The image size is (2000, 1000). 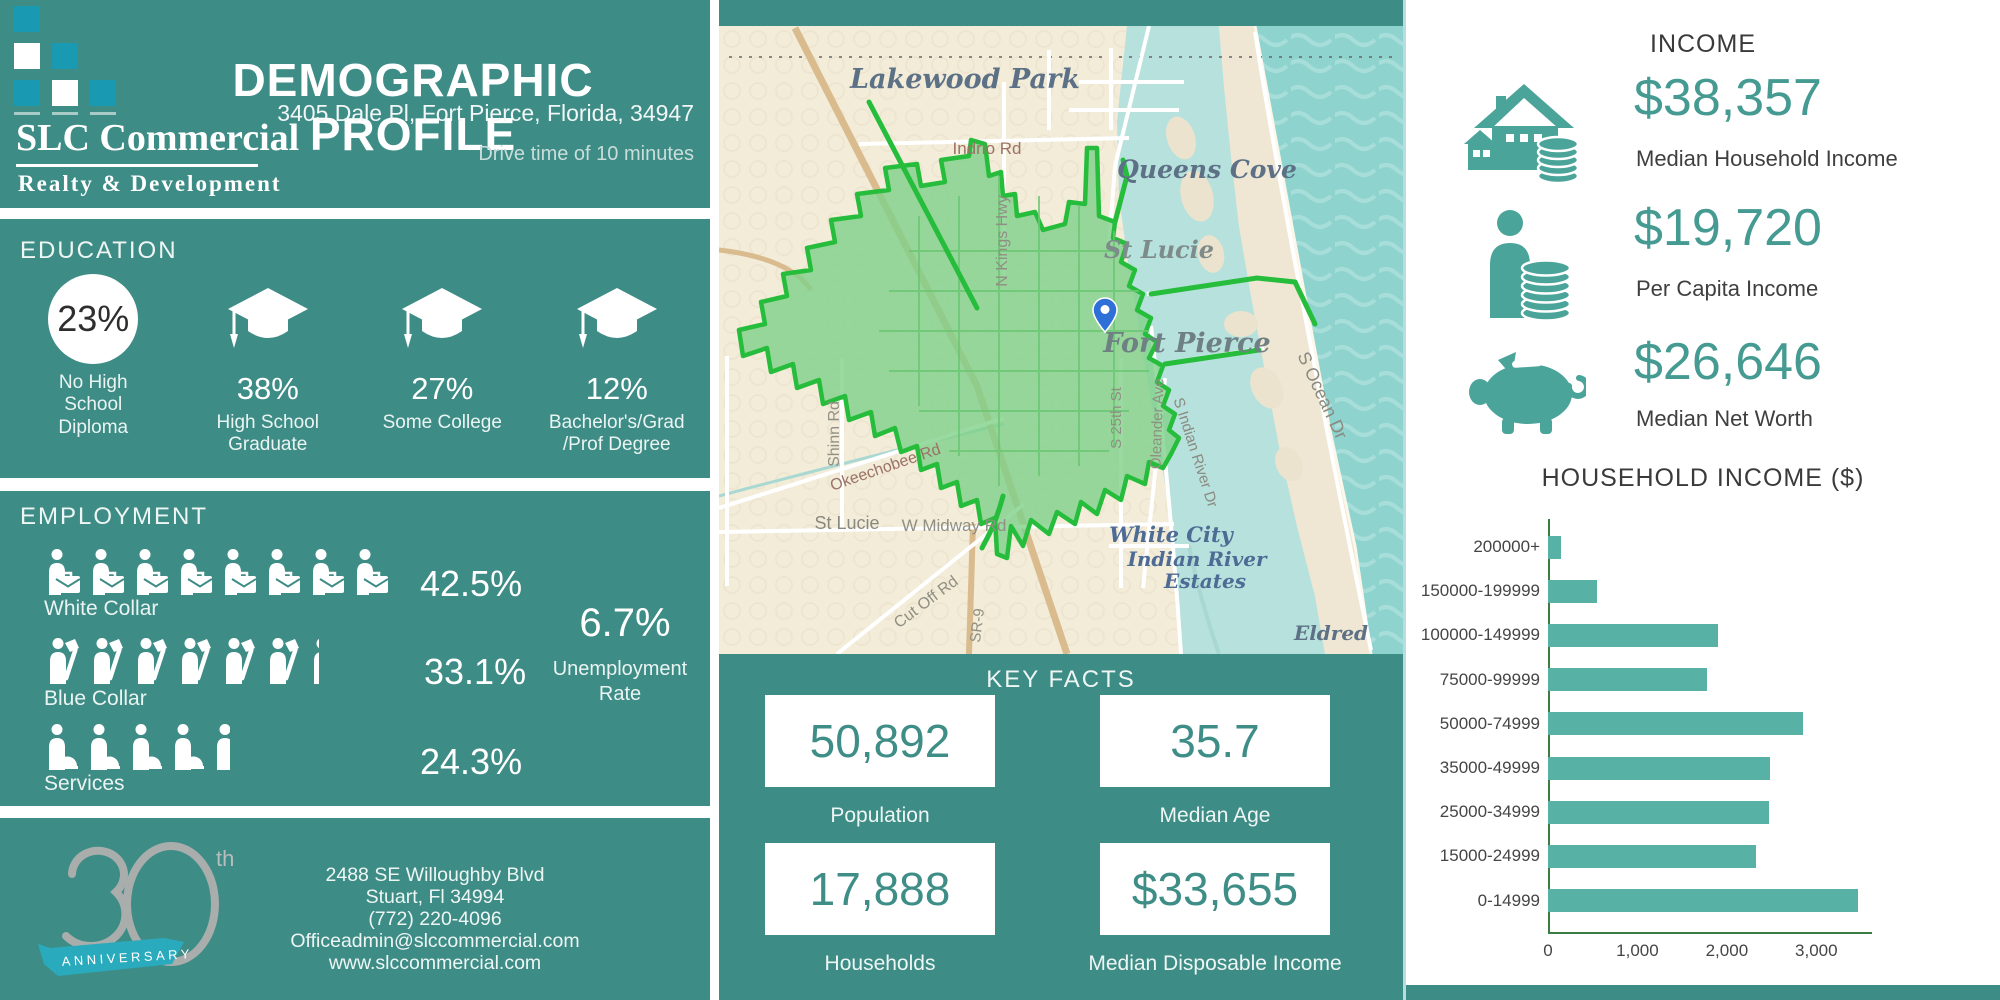 What do you see at coordinates (1172, 534) in the screenshot?
I see `map-label-white-city: White City` at bounding box center [1172, 534].